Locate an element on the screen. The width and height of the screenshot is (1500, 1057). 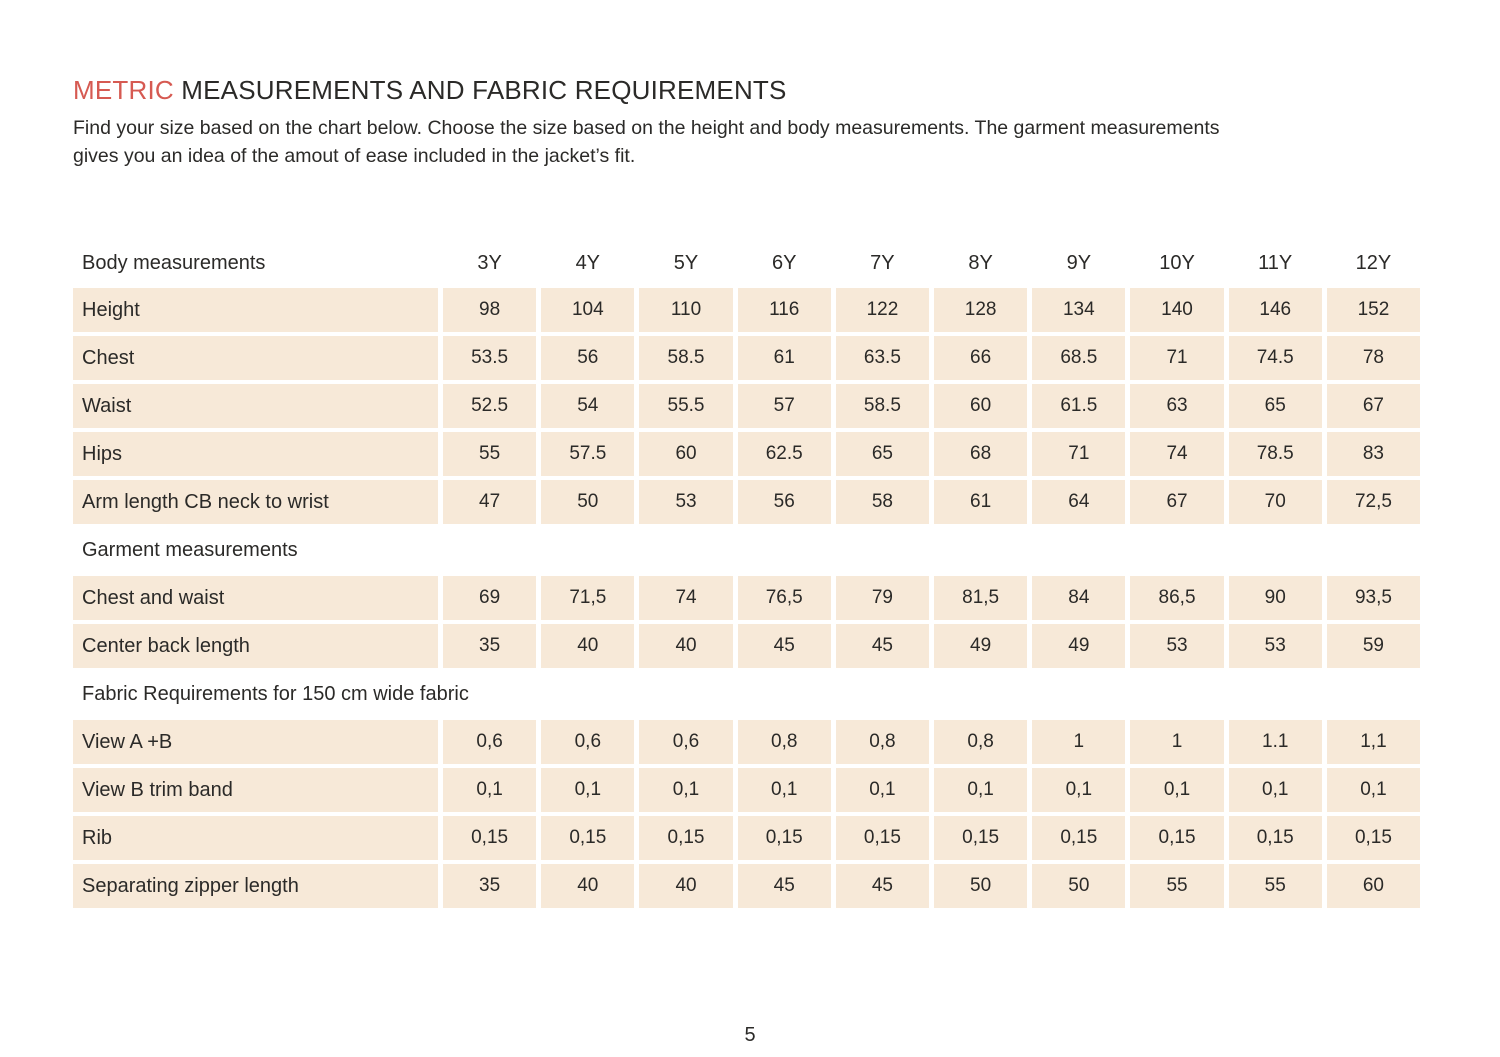
size-column-header: 4Y is located at coordinates (588, 262).